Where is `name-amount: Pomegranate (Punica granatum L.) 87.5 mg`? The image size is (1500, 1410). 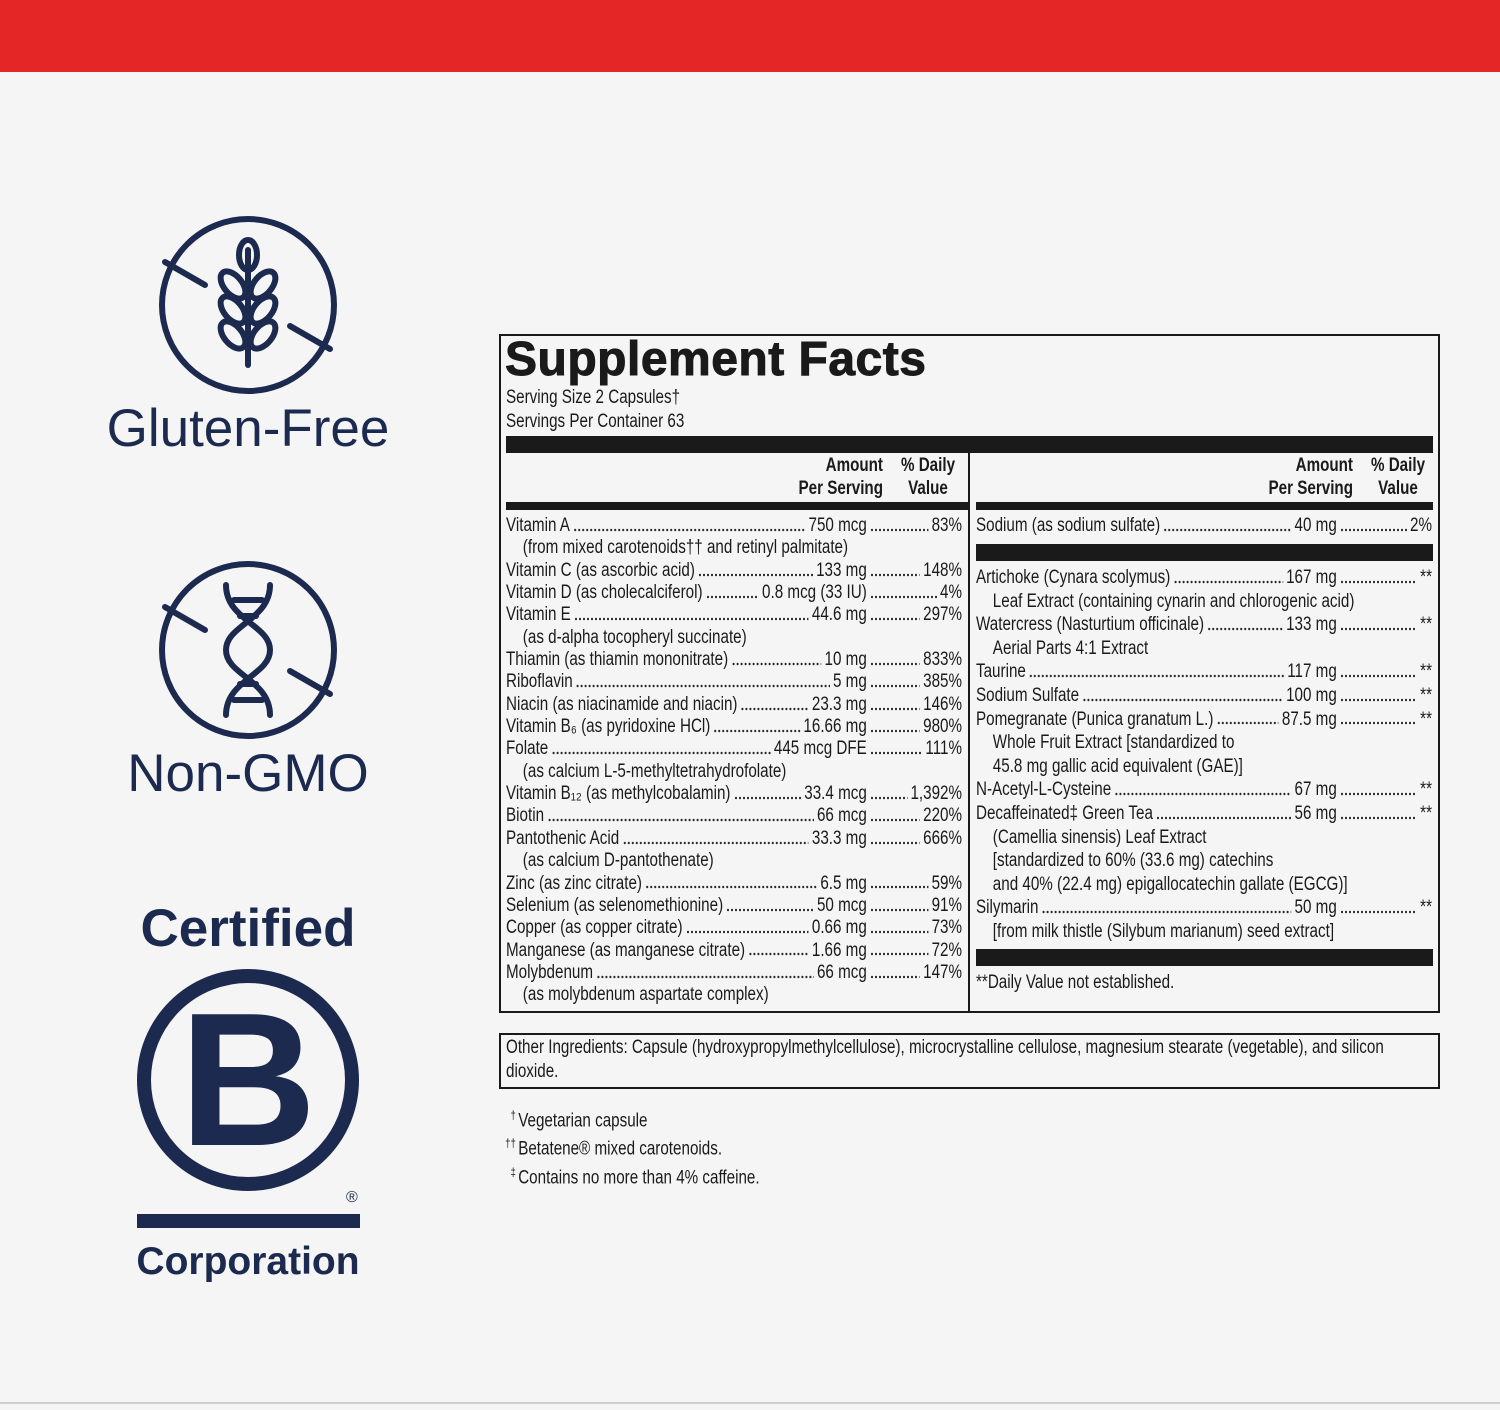
name-amount: Pomegranate (Punica granatum L.) 87.5 mg is located at coordinates (1156, 719).